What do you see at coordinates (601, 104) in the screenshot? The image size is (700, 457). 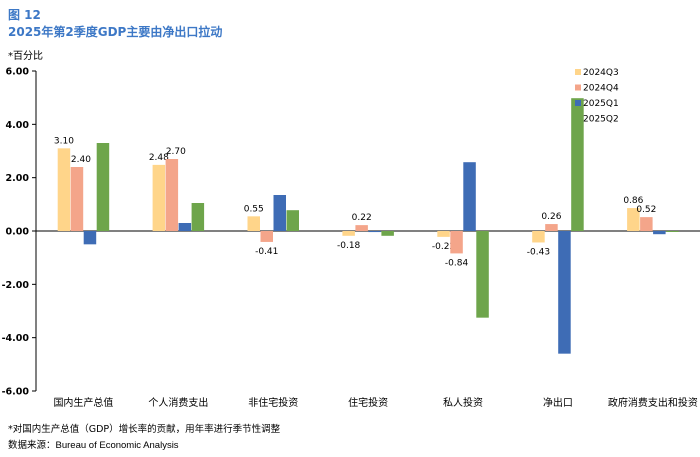 I see `legend-label: 2025Q1` at bounding box center [601, 104].